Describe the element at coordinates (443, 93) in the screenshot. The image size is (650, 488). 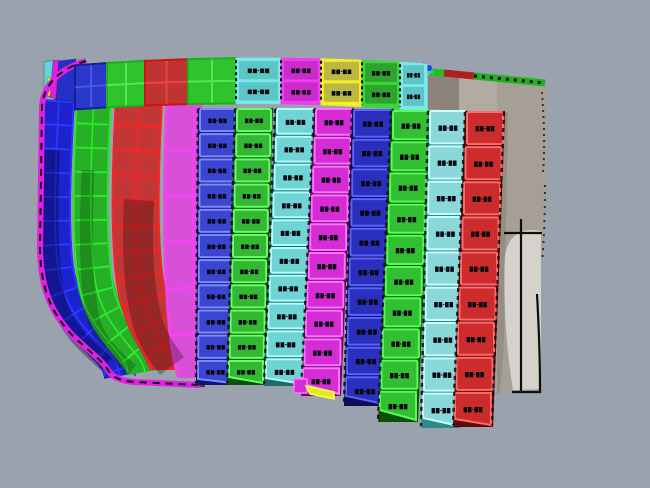
I see `bow-face-left` at that location.